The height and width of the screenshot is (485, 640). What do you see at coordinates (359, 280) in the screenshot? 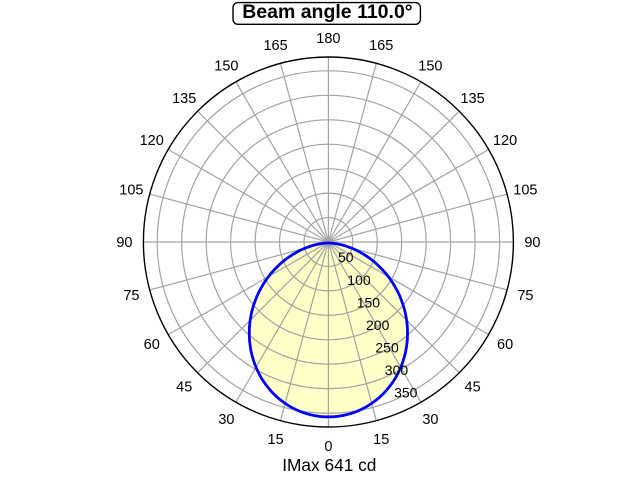
I see `svg-text: 100` at bounding box center [359, 280].